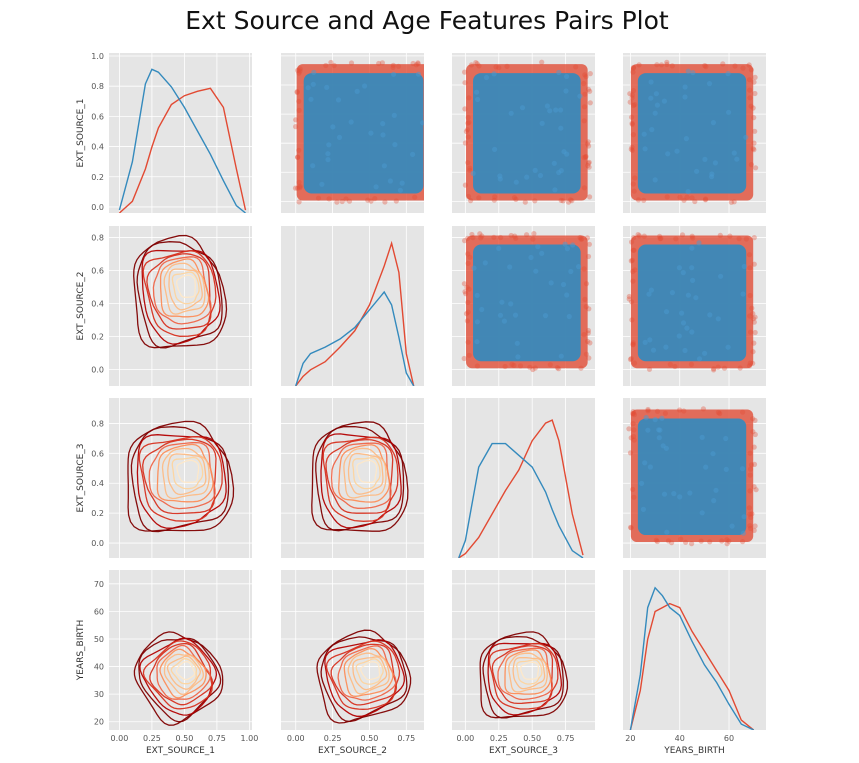  Describe the element at coordinates (164, 132) in the screenshot. I see `panel-0-0: 0.0 0.2 0.4 0.6 0.8 1.0 EXT_SOURCE_1` at that location.